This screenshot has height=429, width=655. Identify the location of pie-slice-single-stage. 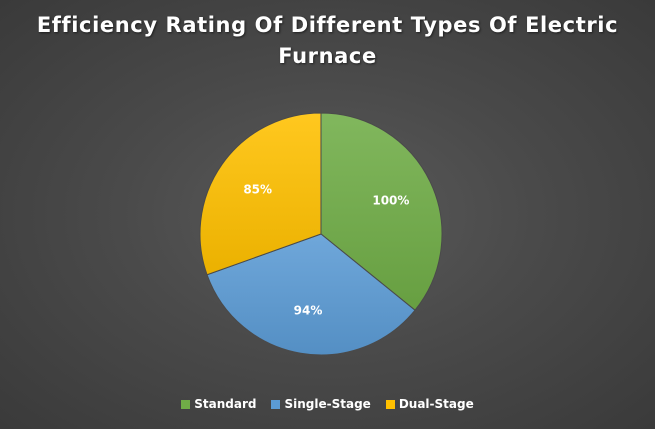
(311, 294).